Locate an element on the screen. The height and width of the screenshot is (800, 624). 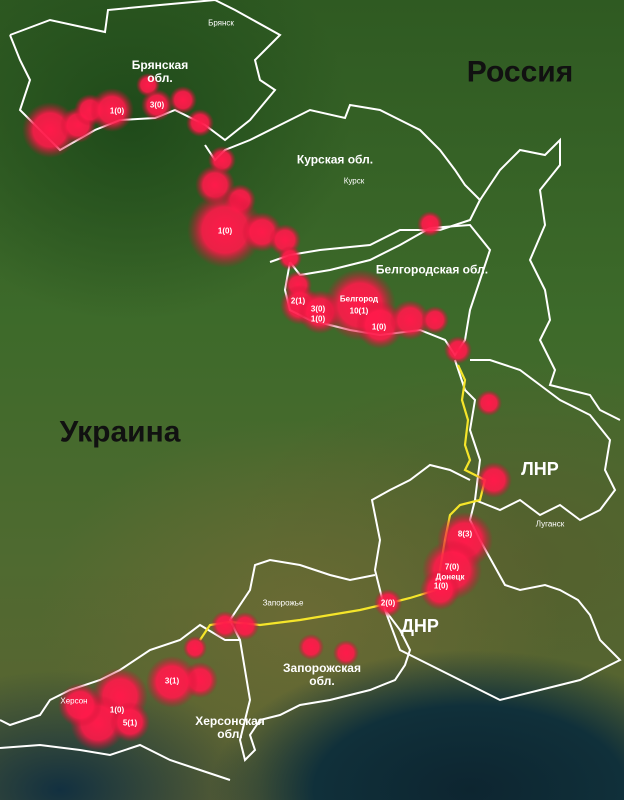
border-zaporozhye is located at coordinates (320, 660).